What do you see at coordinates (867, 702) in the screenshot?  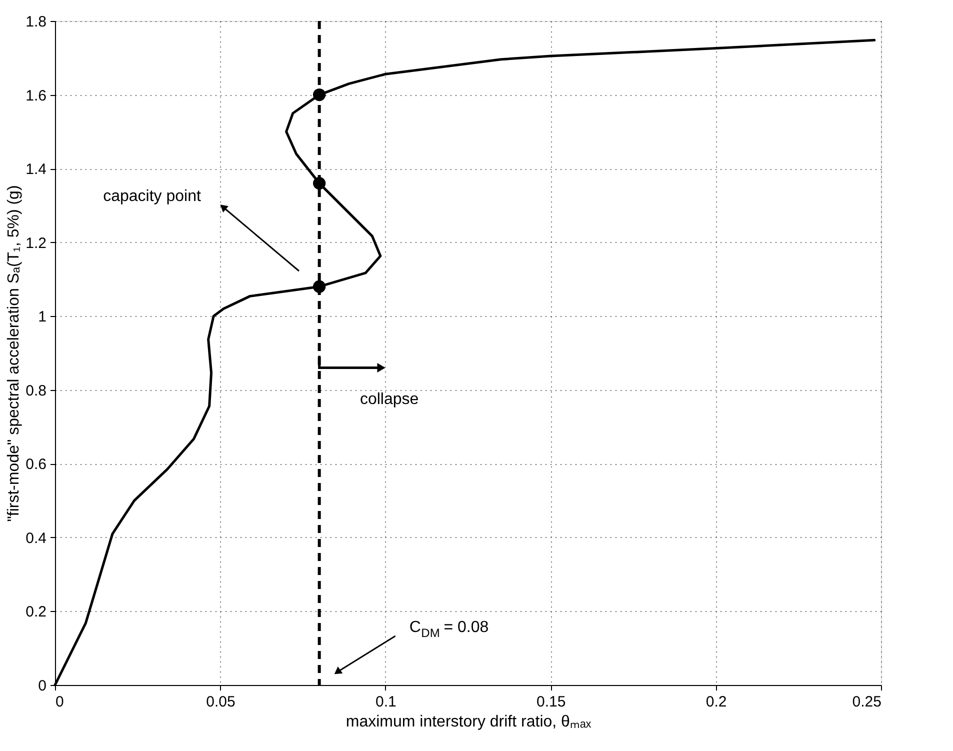 I see `x-tick-label: 0.25` at bounding box center [867, 702].